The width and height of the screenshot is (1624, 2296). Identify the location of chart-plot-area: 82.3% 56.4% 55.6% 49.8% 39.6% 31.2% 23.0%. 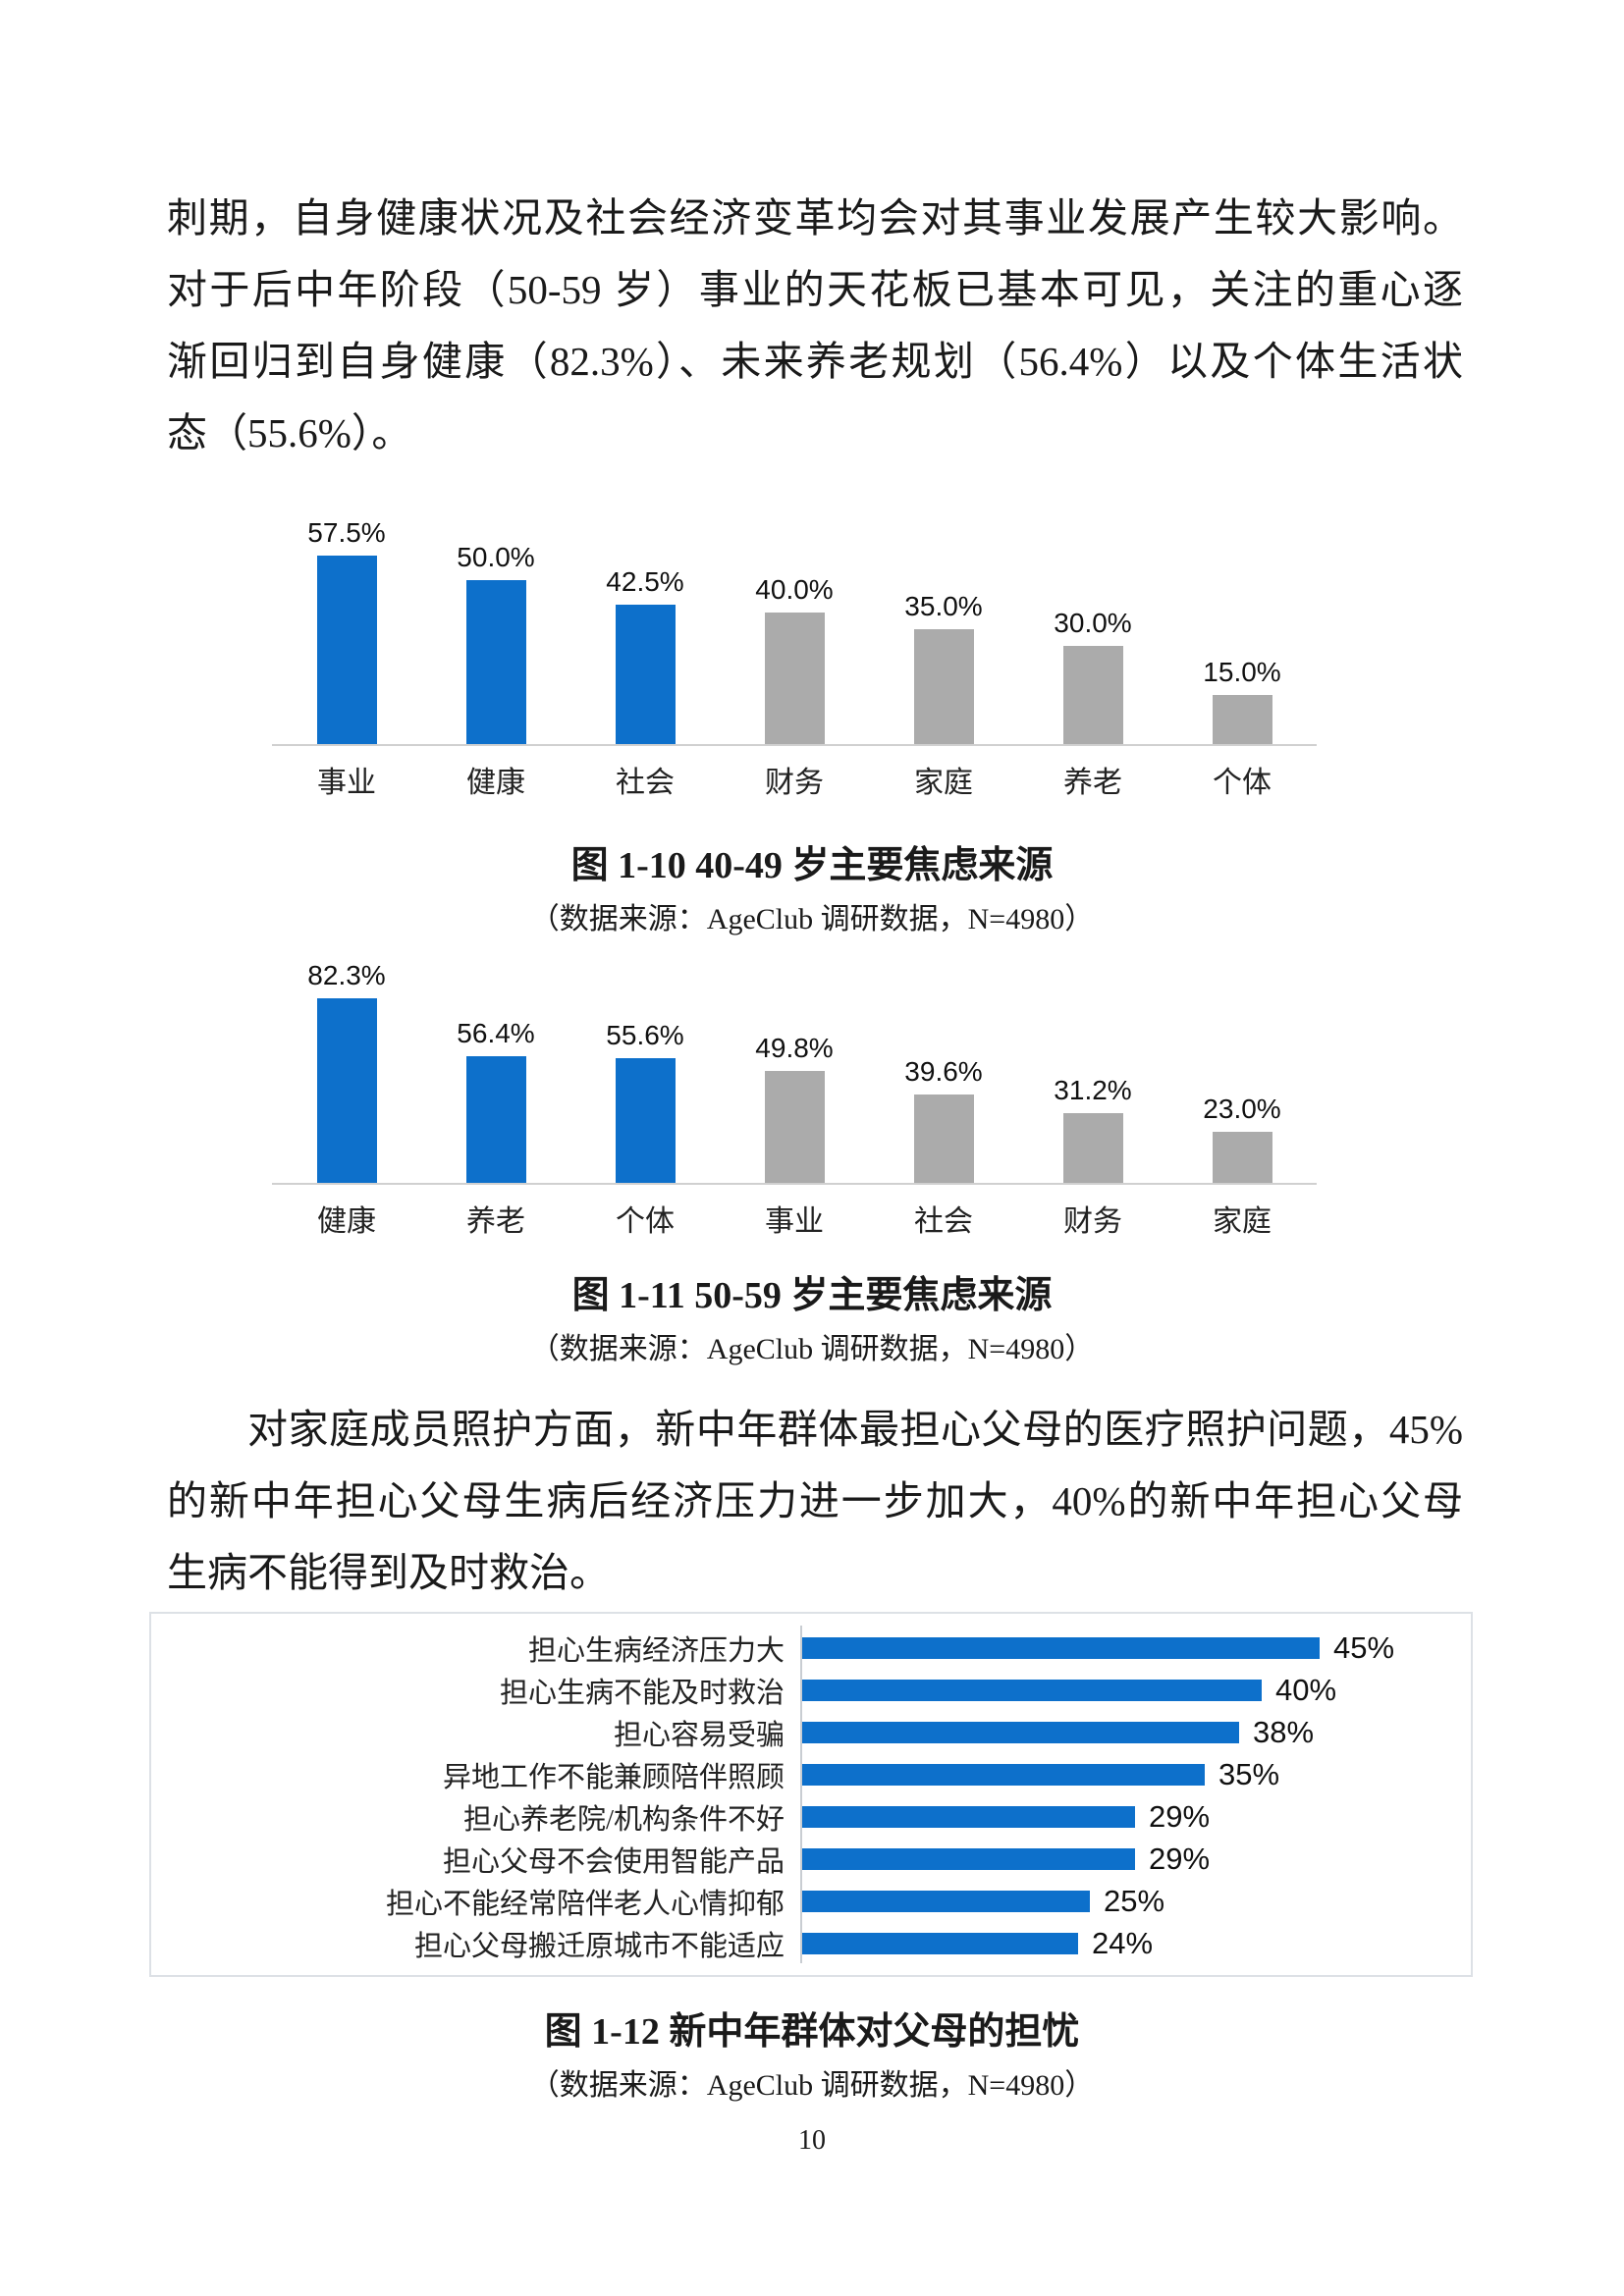
(794, 1071).